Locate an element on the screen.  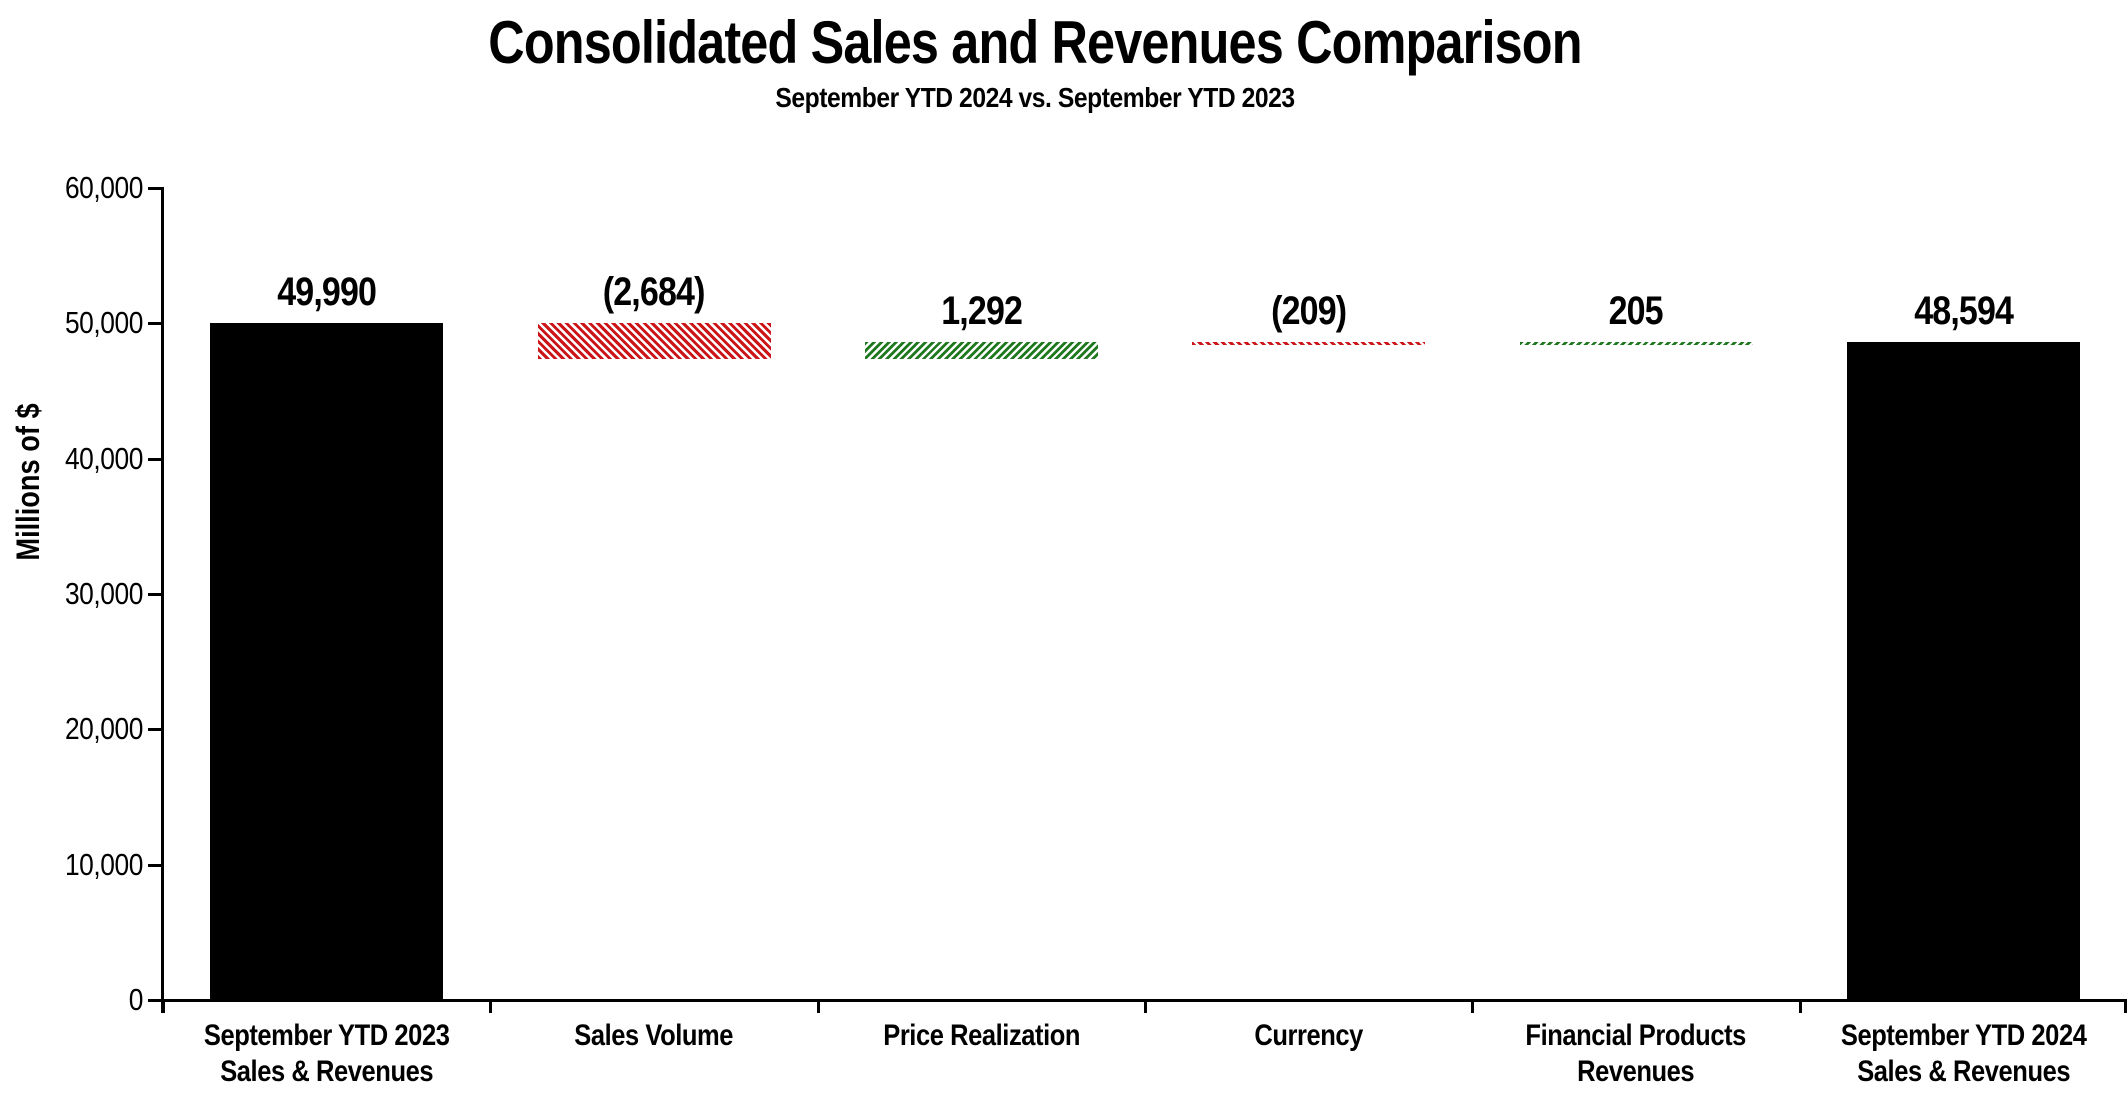
y-axis-line is located at coordinates (162, 600).